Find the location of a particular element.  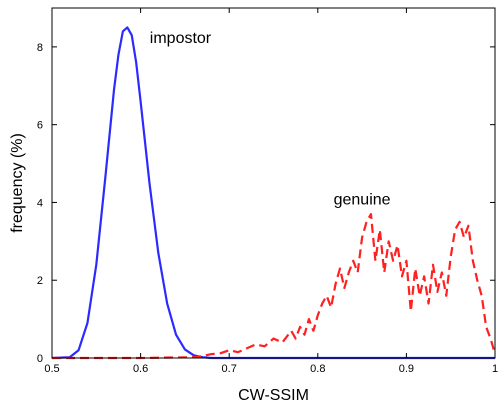

y-tick-label: 8 is located at coordinates (40, 48).